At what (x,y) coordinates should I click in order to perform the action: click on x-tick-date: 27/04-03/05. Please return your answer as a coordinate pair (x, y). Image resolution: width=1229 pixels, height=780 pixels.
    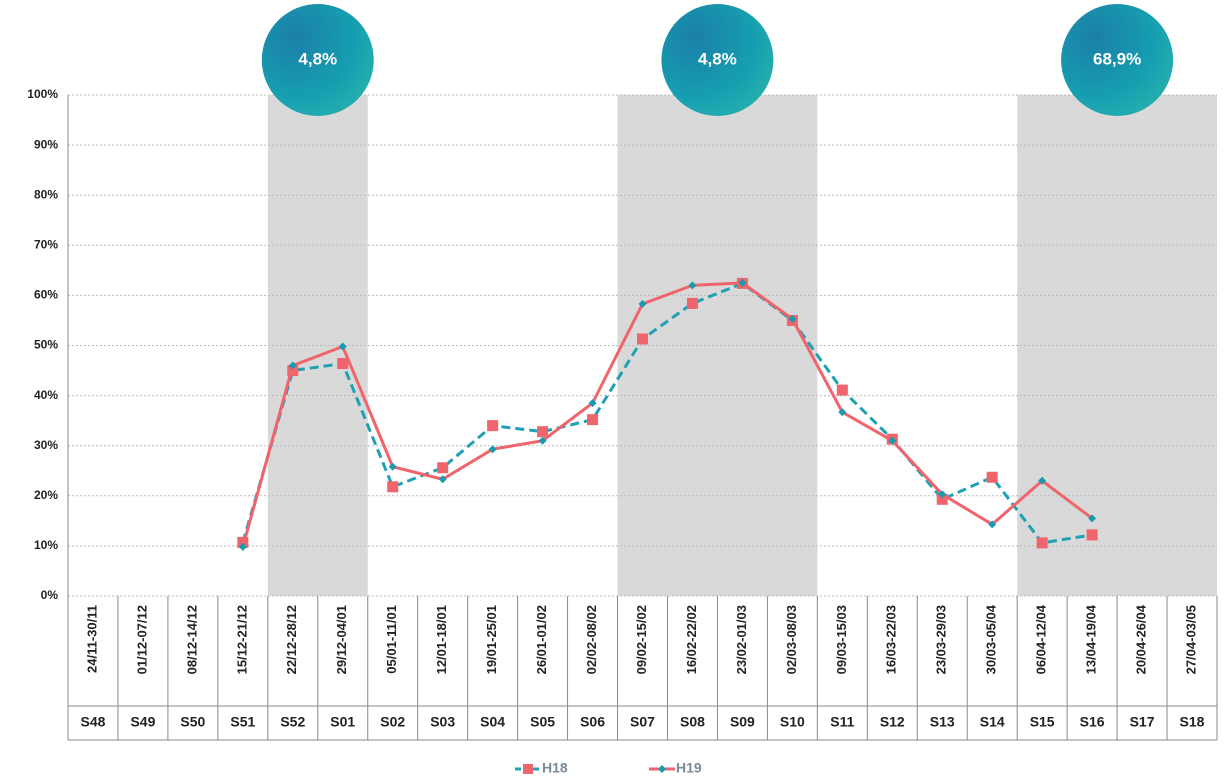
    Looking at the image, I should click on (1190, 639).